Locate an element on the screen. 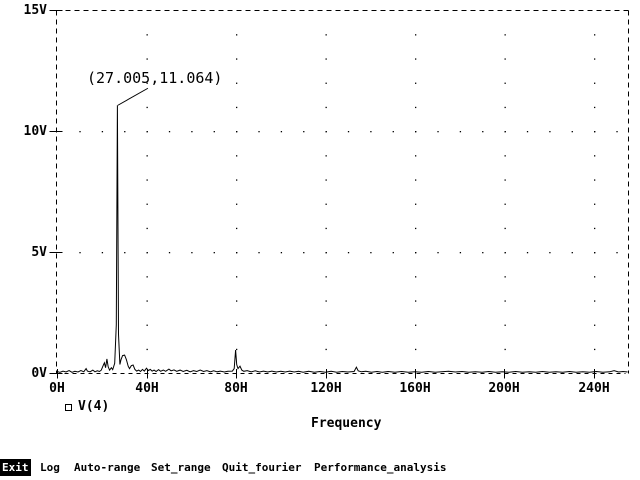 The height and width of the screenshot is (480, 640). peak-annotation: (27.005,11.064) is located at coordinates (155, 78).